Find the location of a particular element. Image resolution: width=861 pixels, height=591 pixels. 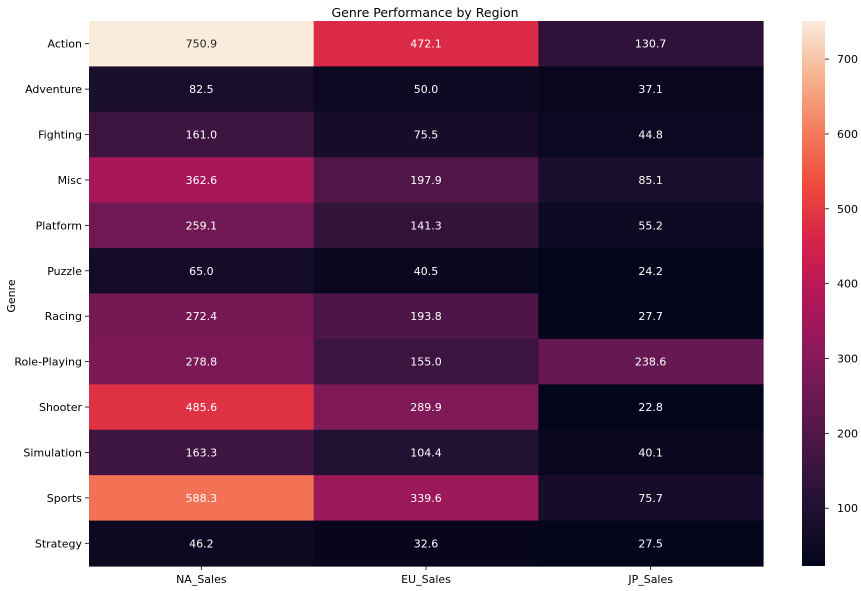

cell-value-label: 161.0 is located at coordinates (202, 135).